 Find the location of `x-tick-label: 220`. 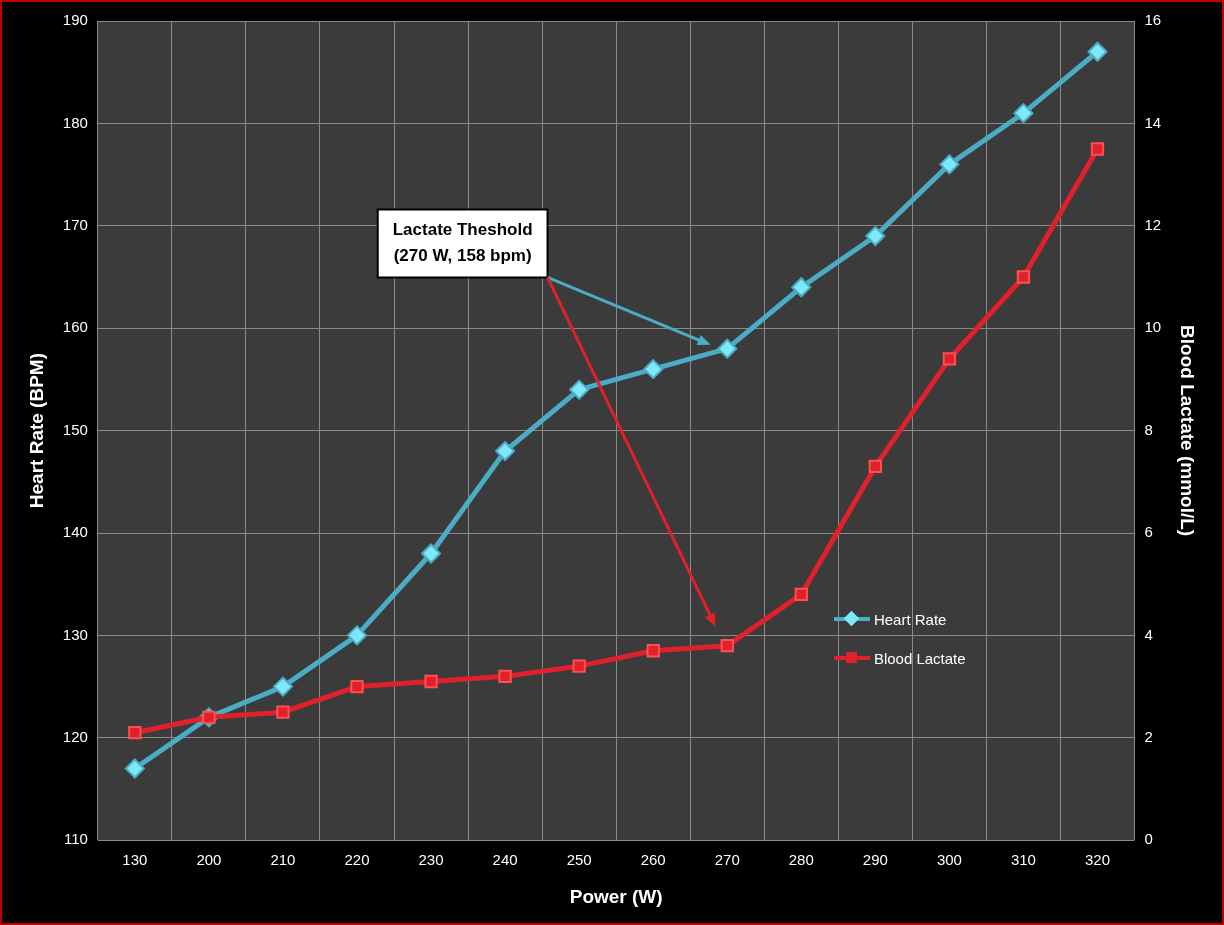

x-tick-label: 220 is located at coordinates (357, 860).